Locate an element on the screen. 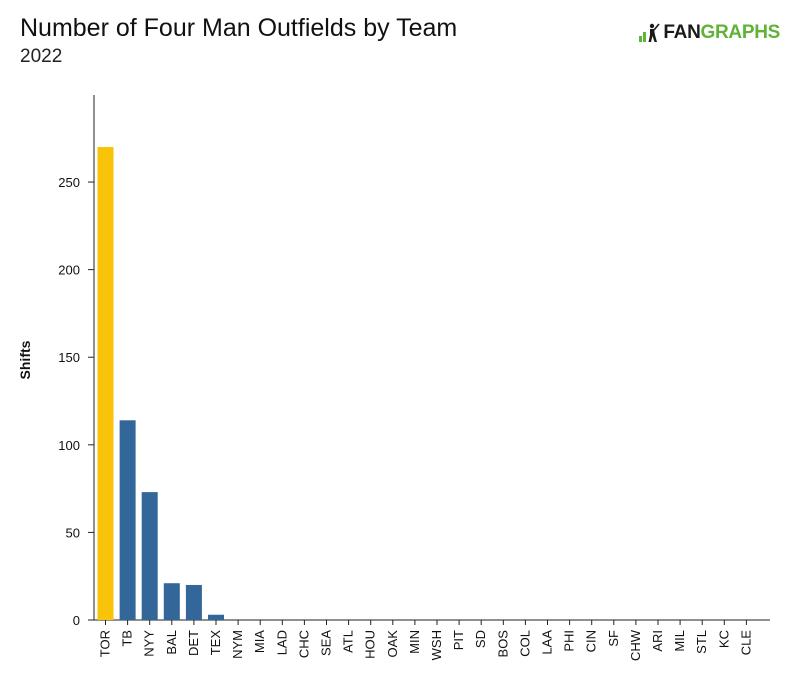 The width and height of the screenshot is (800, 700). chart-subtitle: 2022 is located at coordinates (41, 56).